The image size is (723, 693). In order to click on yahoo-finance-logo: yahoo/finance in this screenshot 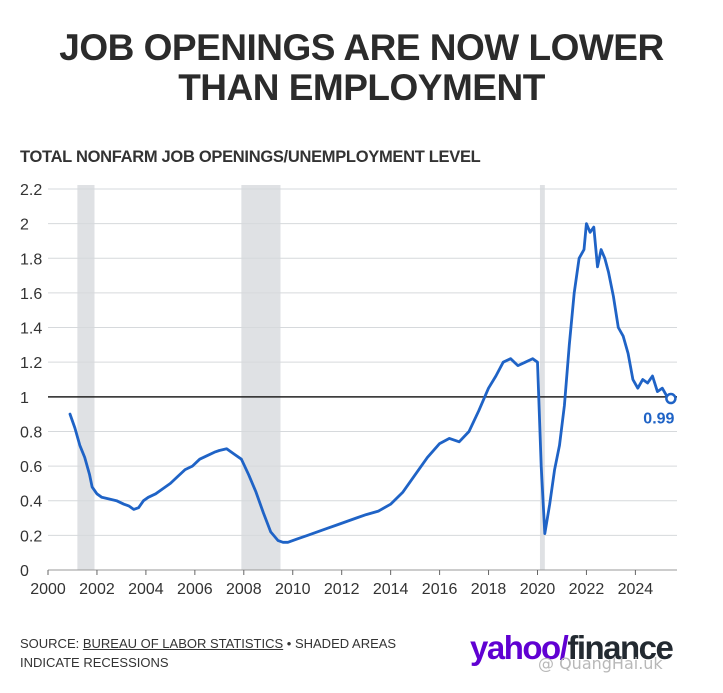, I will do `click(572, 648)`.